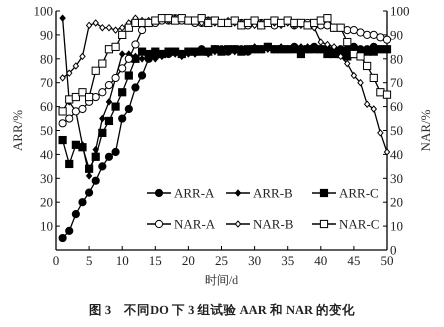 The height and width of the screenshot is (327, 444). I want to click on y-tick-label: 80, so click(46, 58).